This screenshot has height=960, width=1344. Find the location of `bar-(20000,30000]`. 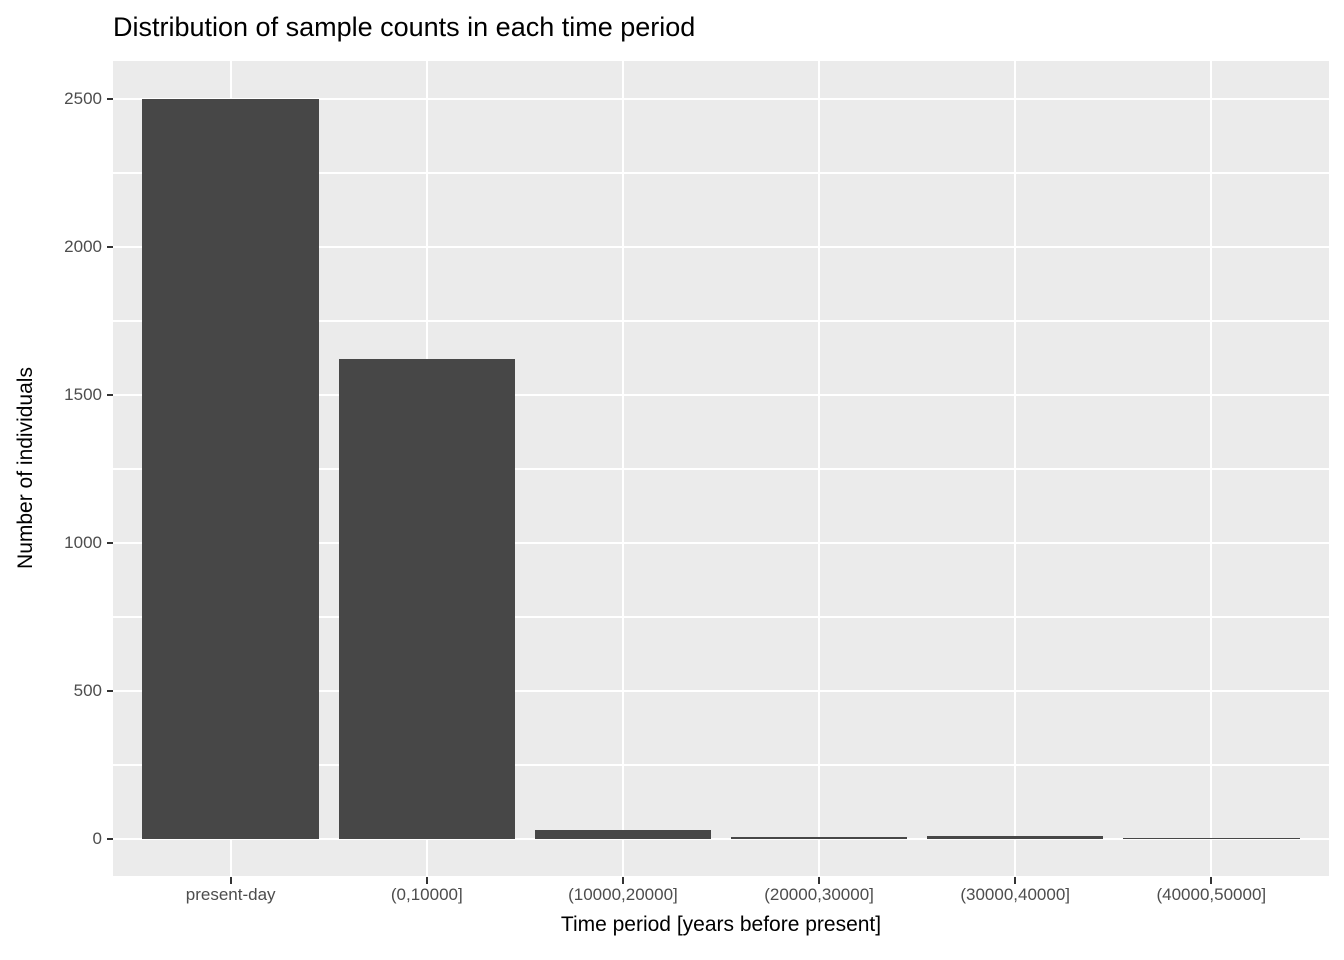

bar-(20000,30000] is located at coordinates (819, 837).